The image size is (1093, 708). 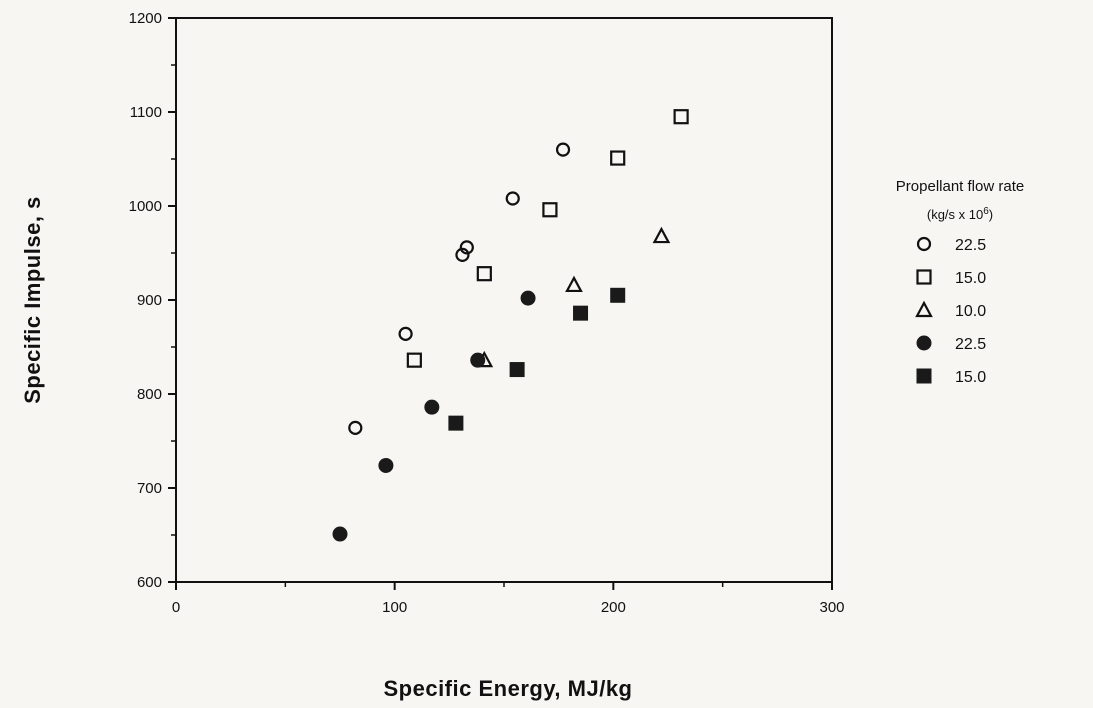 What do you see at coordinates (924, 244) in the screenshot?
I see `legend-marker-circle-open` at bounding box center [924, 244].